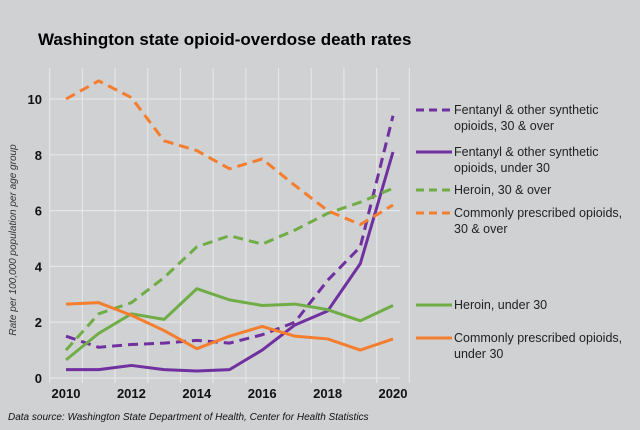  What do you see at coordinates (35, 99) in the screenshot?
I see `y-tick-label: 10` at bounding box center [35, 99].